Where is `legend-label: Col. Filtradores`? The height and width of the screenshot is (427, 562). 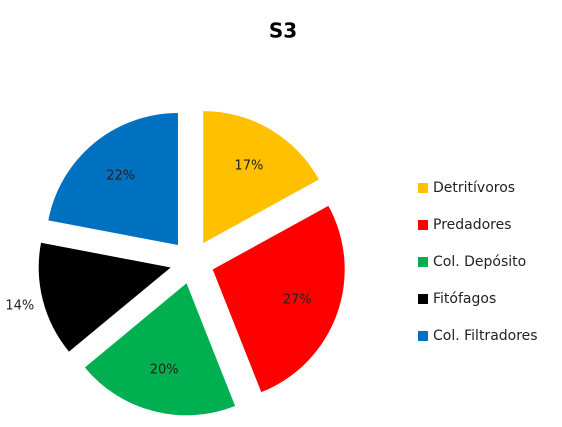 legend-label: Col. Filtradores is located at coordinates (485, 336).